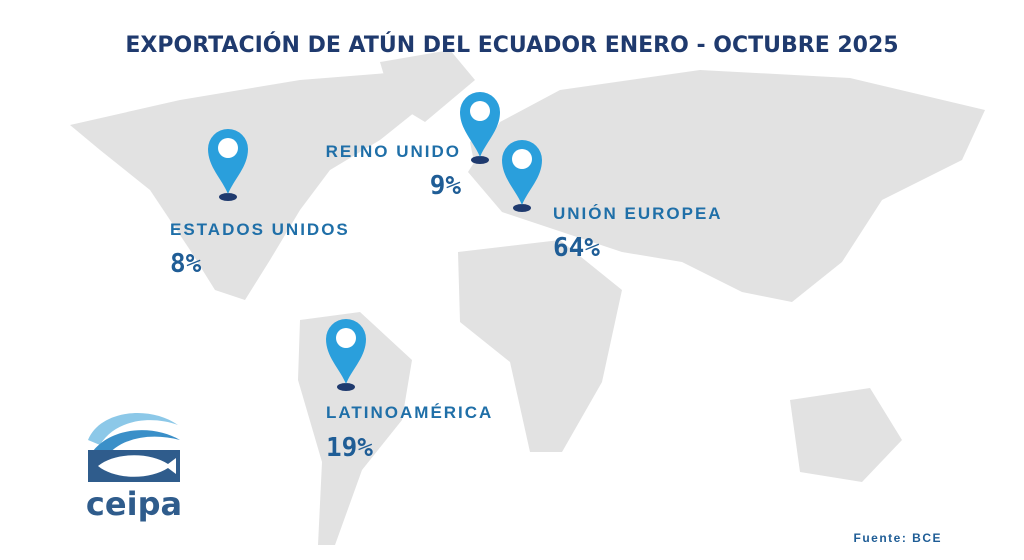 The image size is (1024, 560). What do you see at coordinates (638, 213) in the screenshot?
I see `region-name: UNIÓN EUROPEA` at bounding box center [638, 213].